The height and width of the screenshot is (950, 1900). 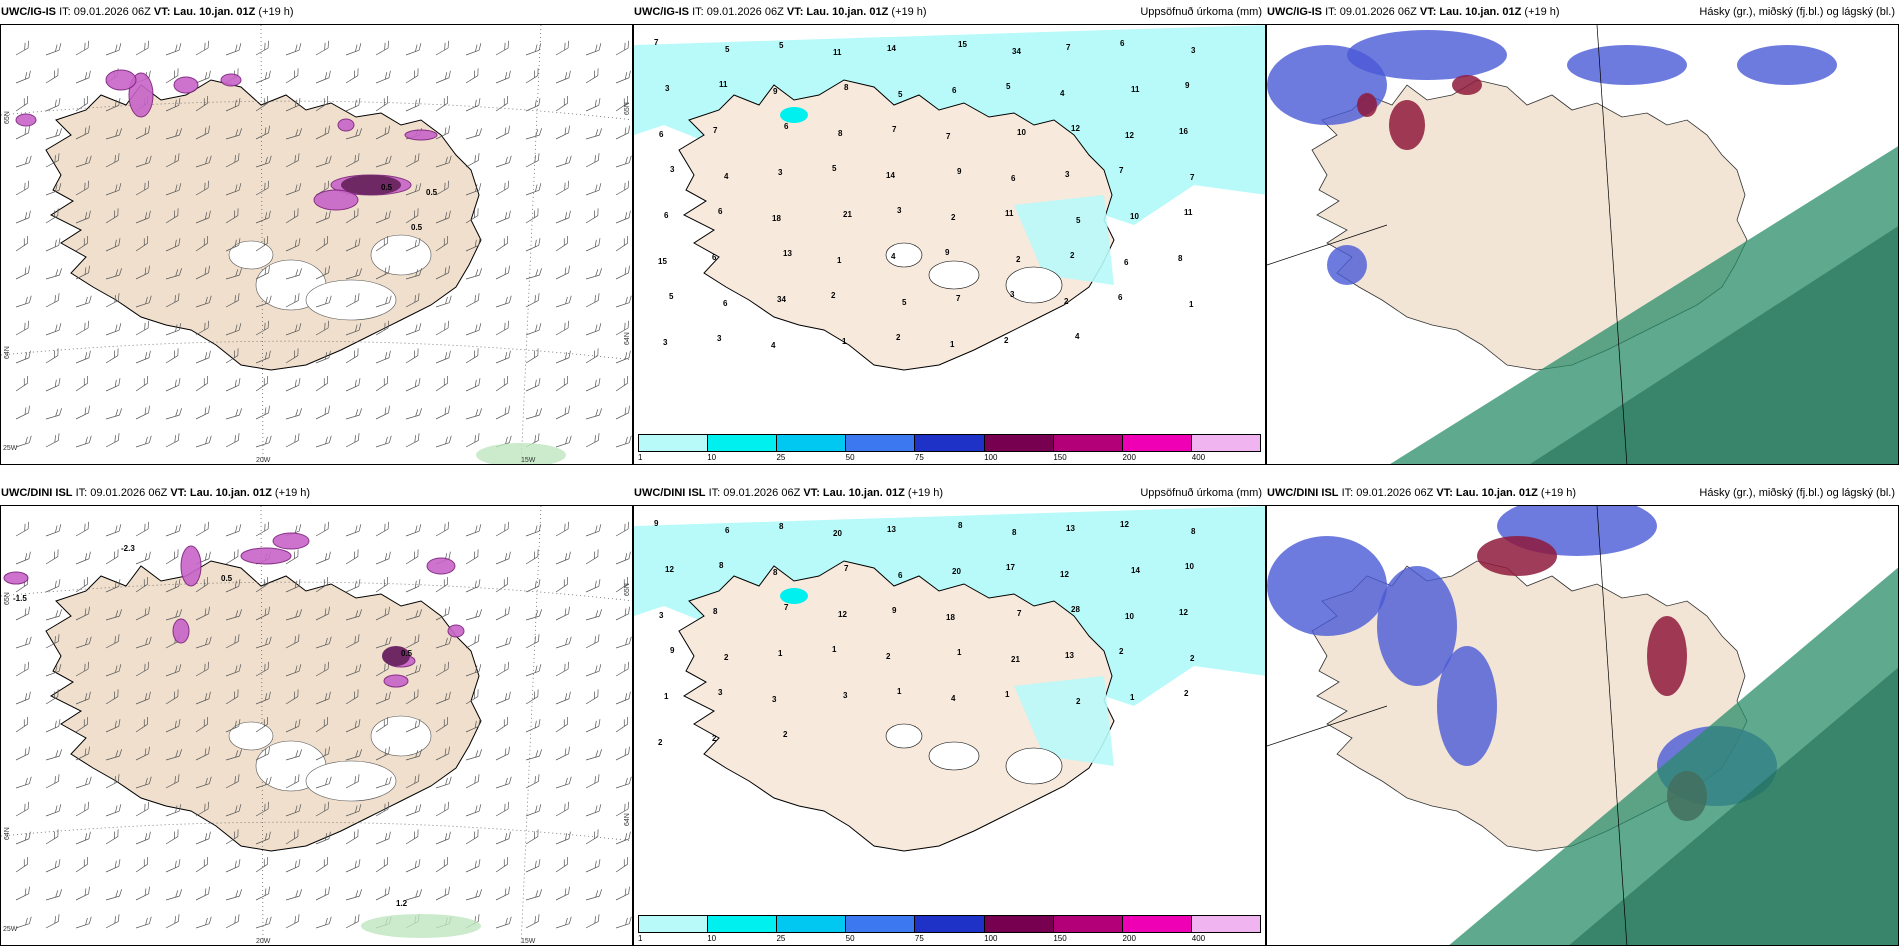 What do you see at coordinates (528, 941) in the screenshot?
I see `lon-label: 15W` at bounding box center [528, 941].